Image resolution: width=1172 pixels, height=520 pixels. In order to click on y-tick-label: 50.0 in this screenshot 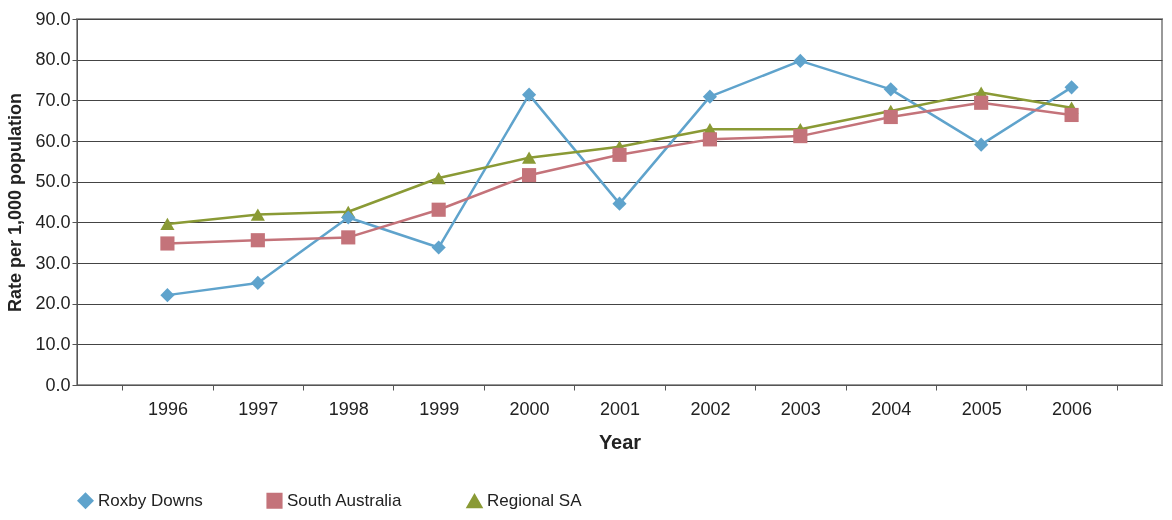, I will do `click(53, 181)`.